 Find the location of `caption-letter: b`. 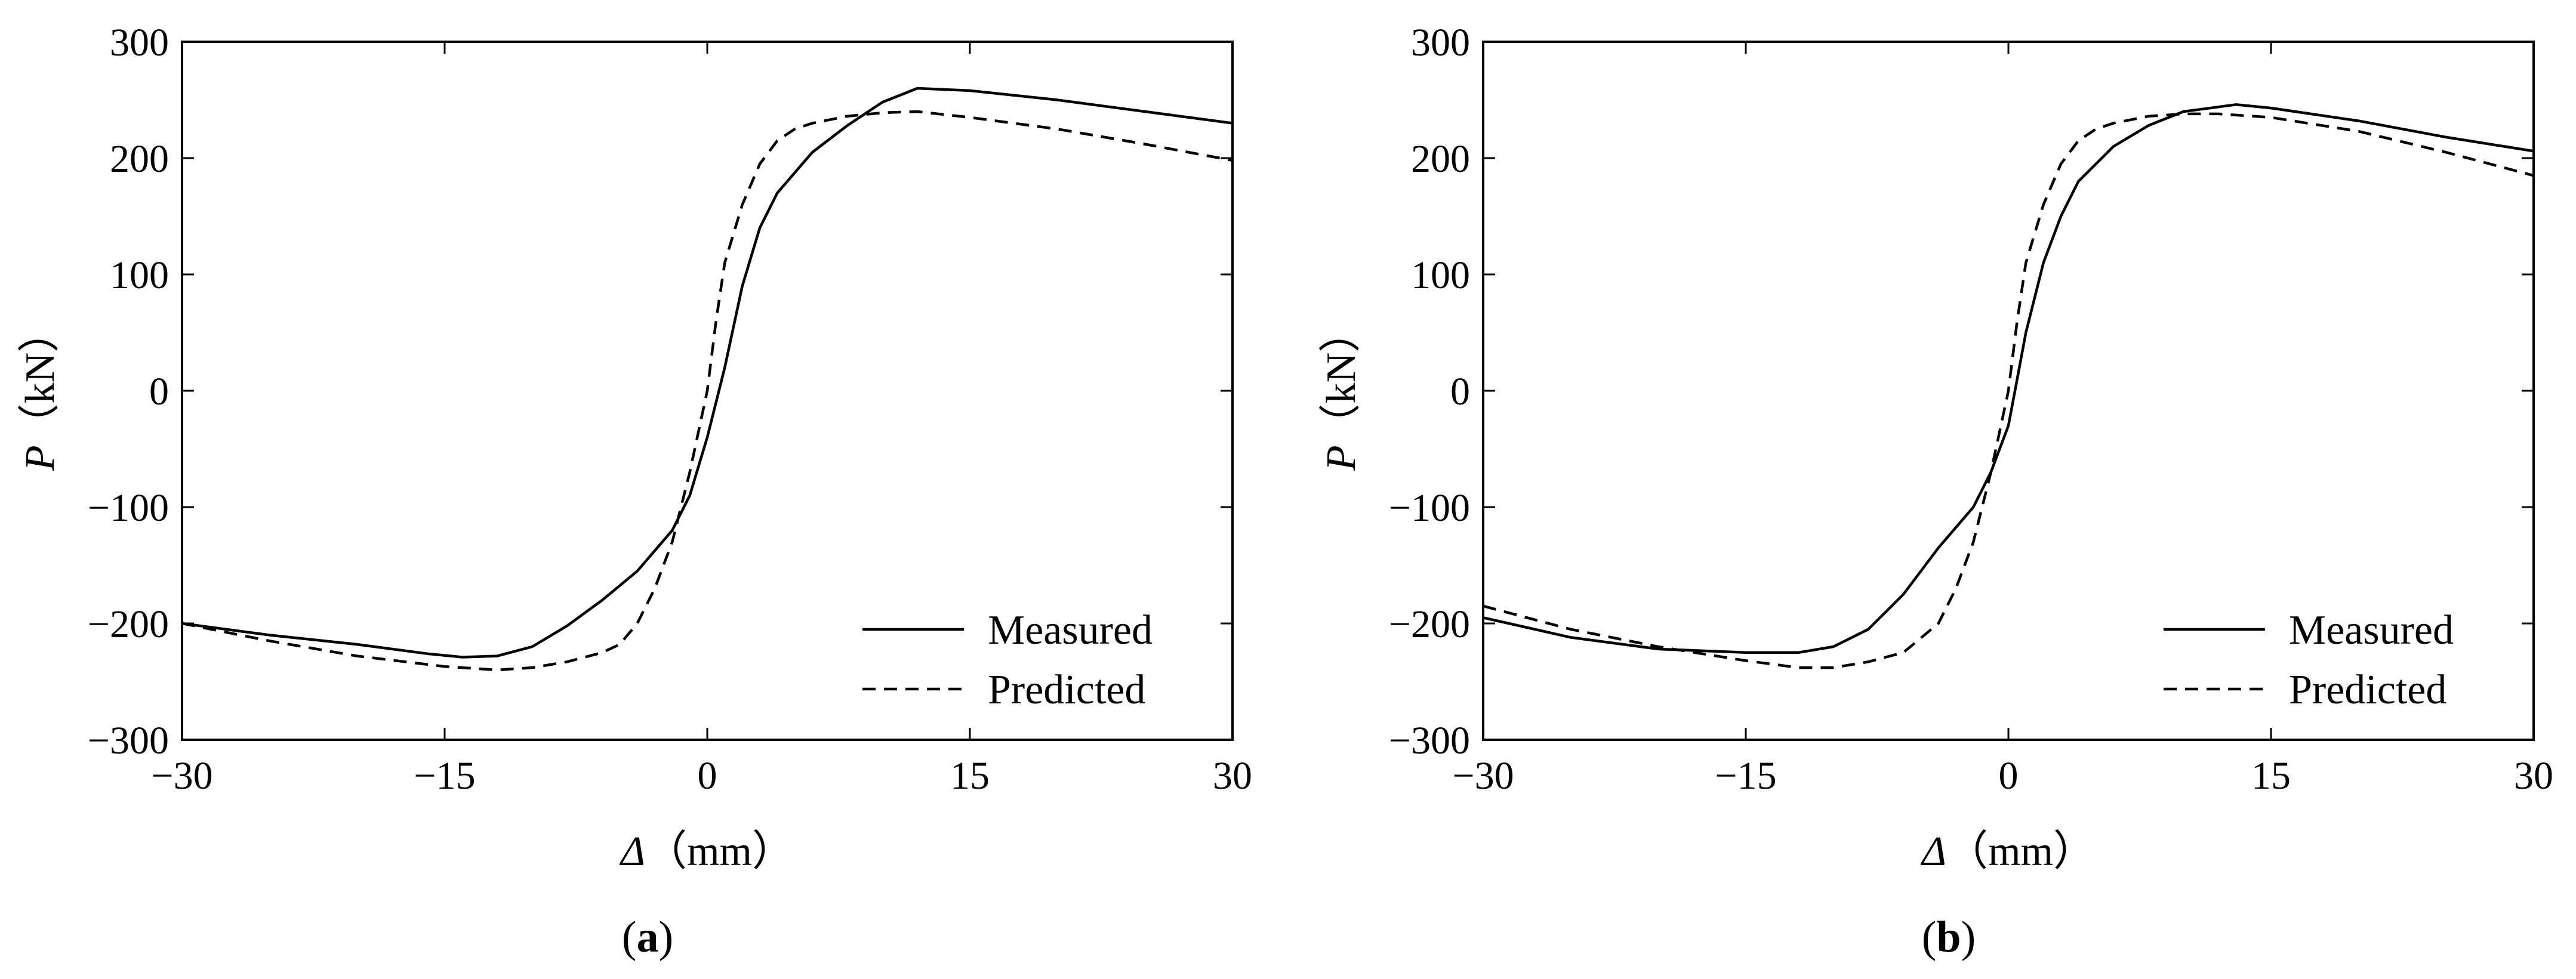

caption-letter: b is located at coordinates (1948, 937).